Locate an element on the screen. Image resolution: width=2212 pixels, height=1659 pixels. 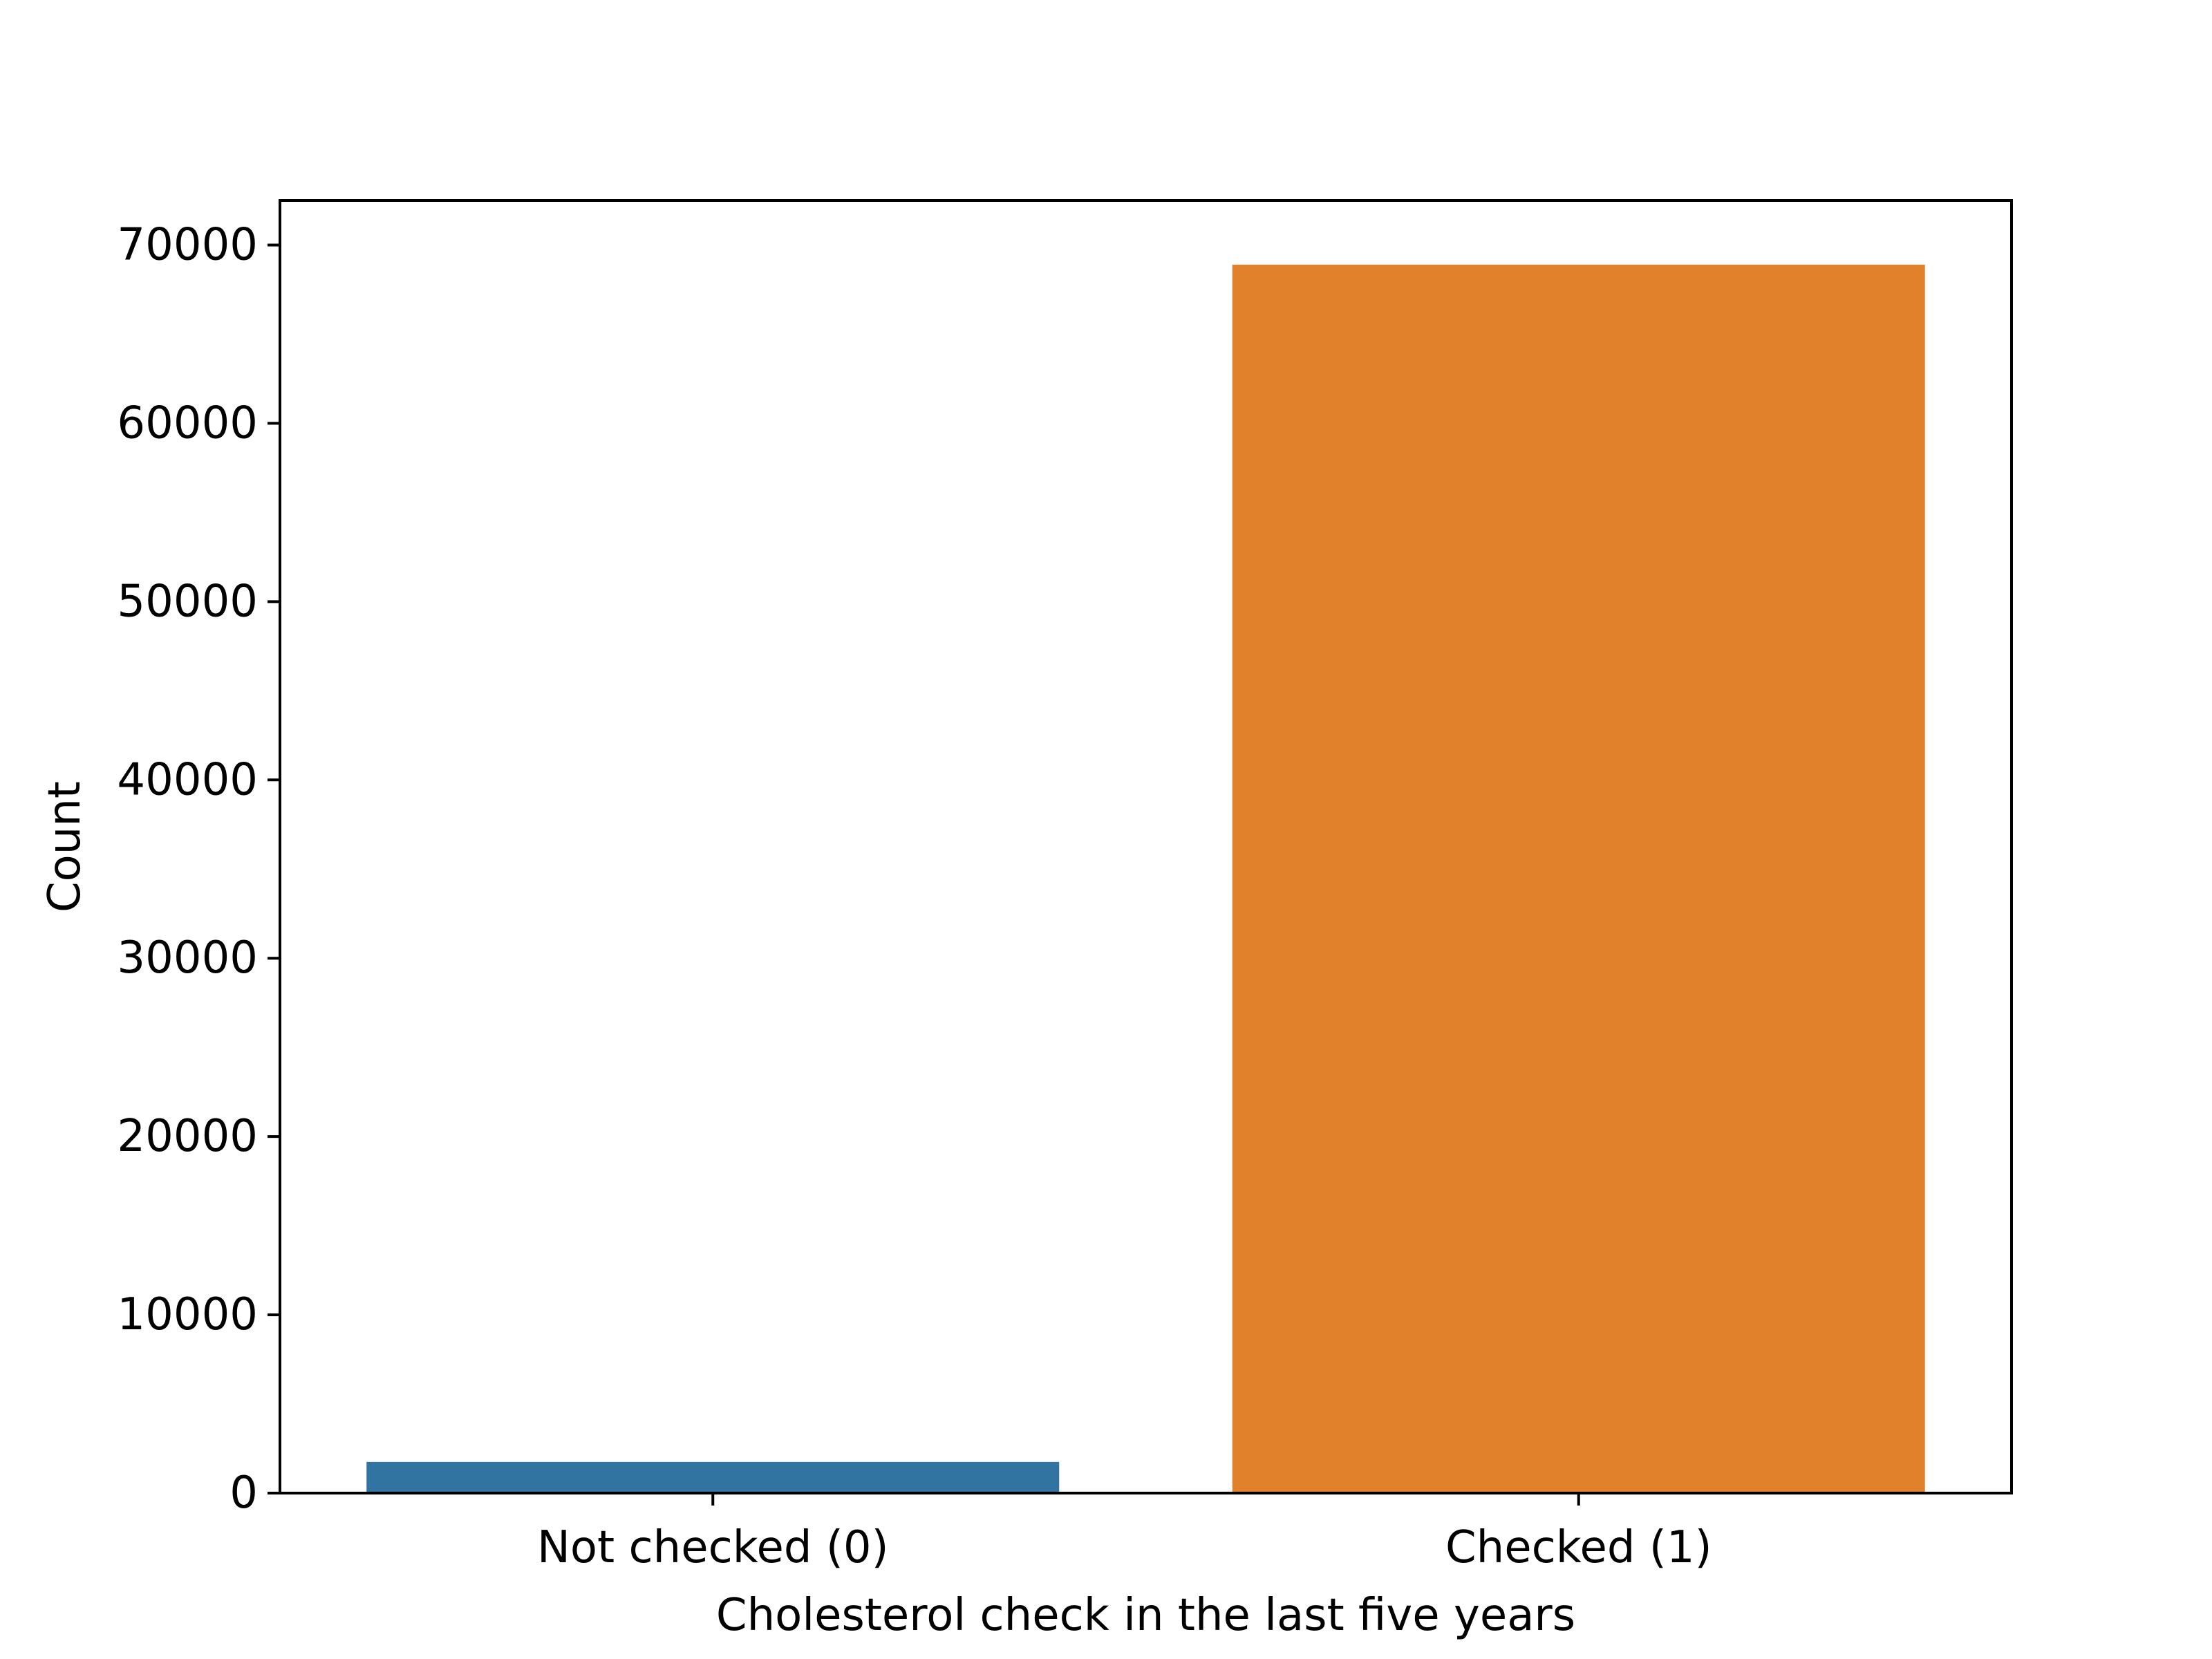
x-tick-label: Checked (1) is located at coordinates (1578, 1548).